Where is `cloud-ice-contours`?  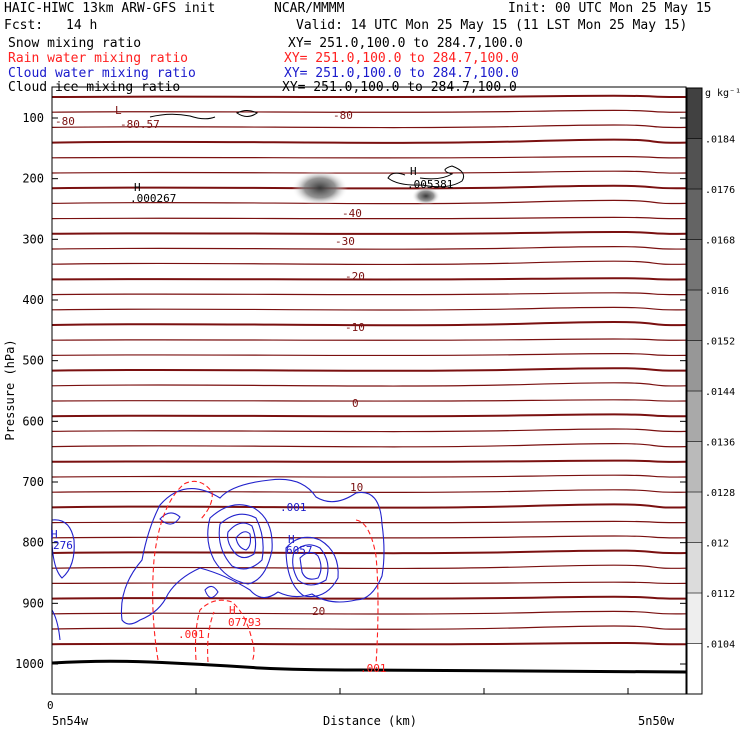 cloud-ice-contours is located at coordinates (307, 149).